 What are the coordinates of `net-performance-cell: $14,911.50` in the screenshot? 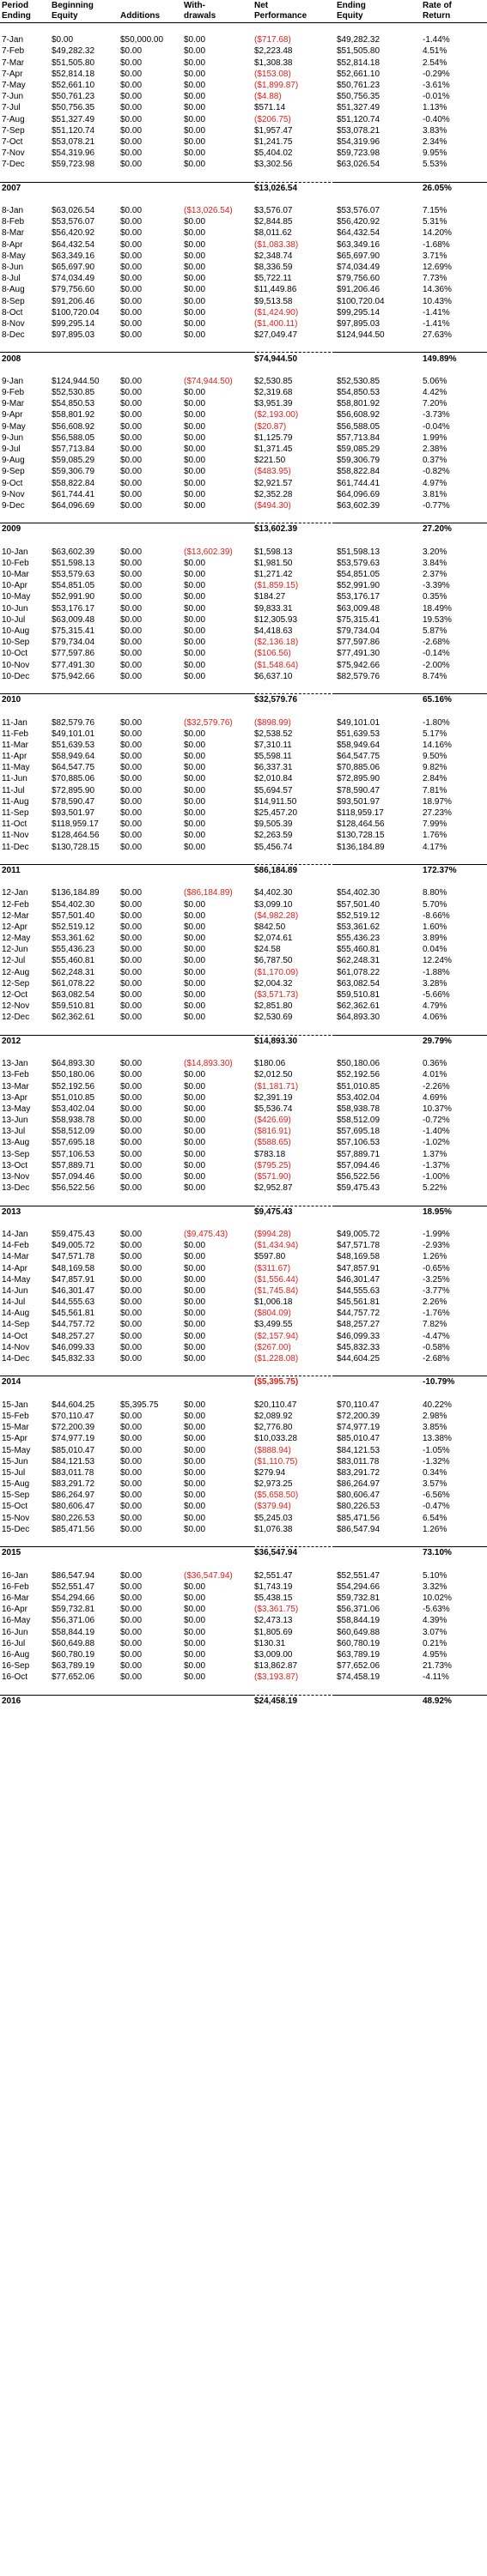 It's located at (275, 801).